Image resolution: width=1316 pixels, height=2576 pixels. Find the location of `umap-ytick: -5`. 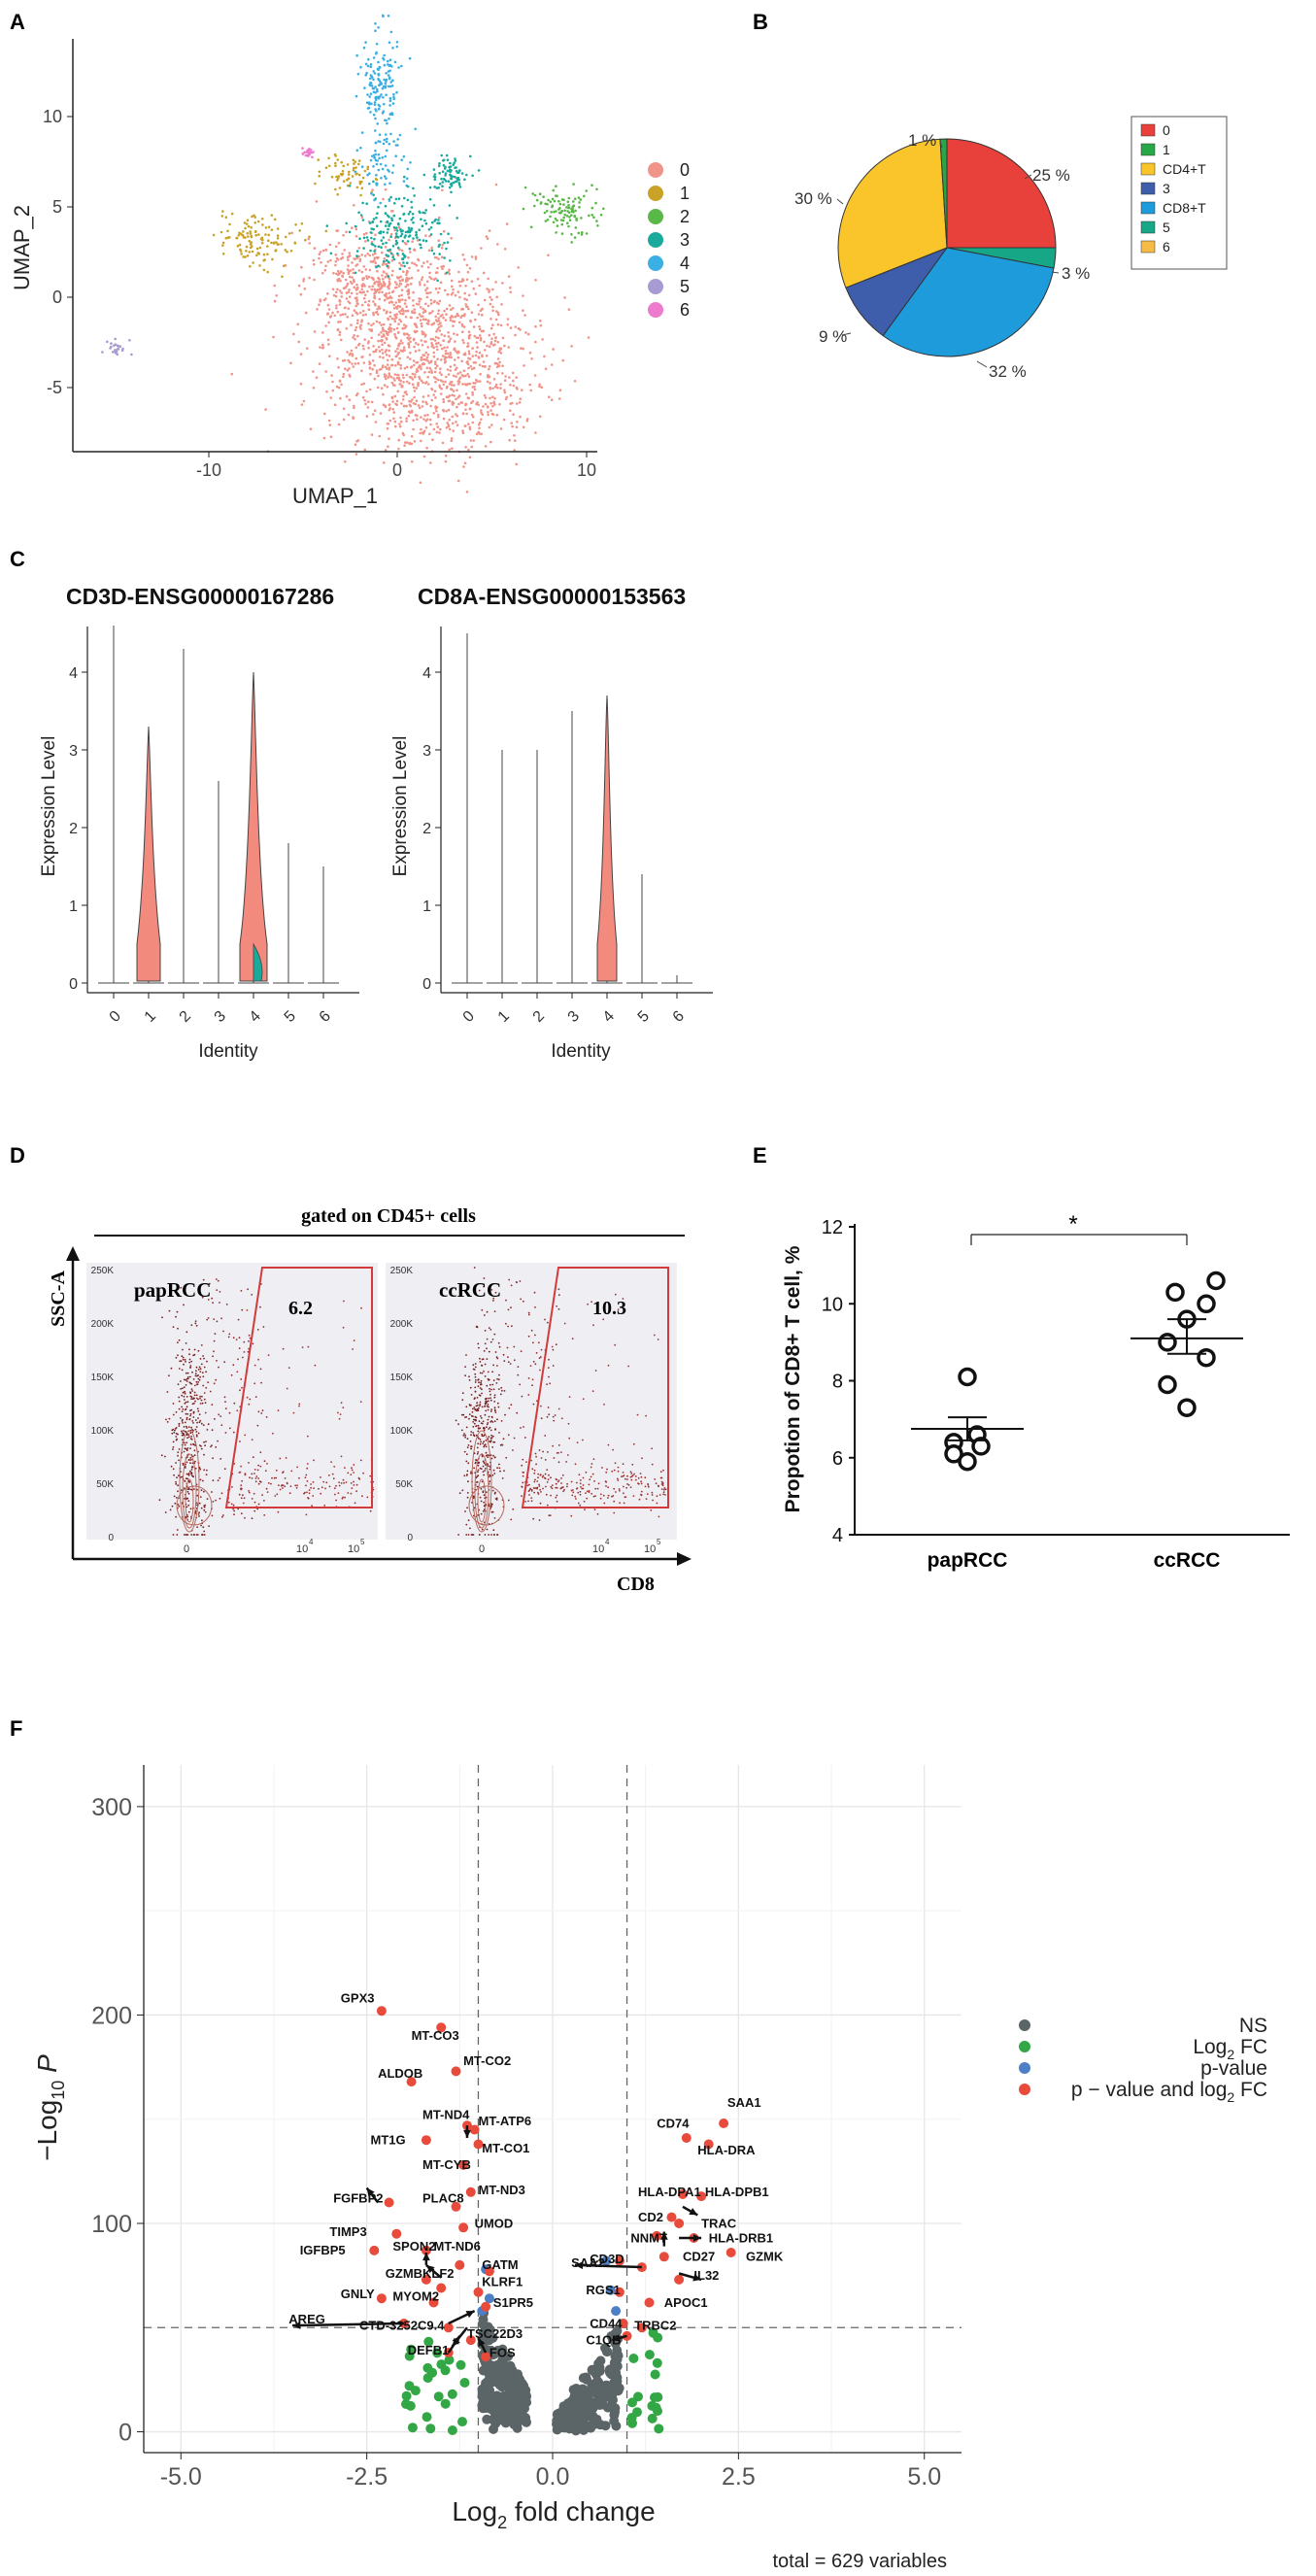

umap-ytick: -5 is located at coordinates (54, 387).